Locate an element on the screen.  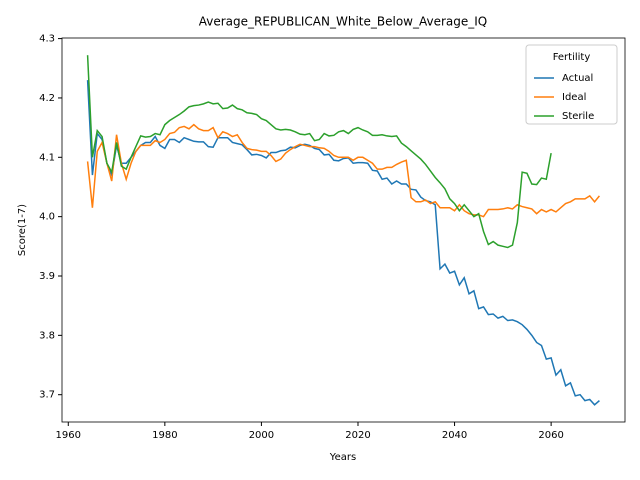
x-tick-label: 2040 is located at coordinates (454, 435).